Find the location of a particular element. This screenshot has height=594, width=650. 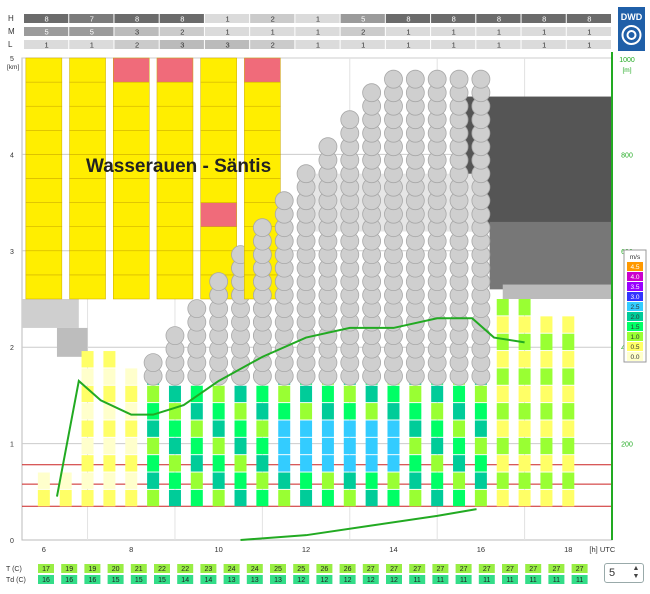

legend-label: 3.0 is located at coordinates (634, 297).